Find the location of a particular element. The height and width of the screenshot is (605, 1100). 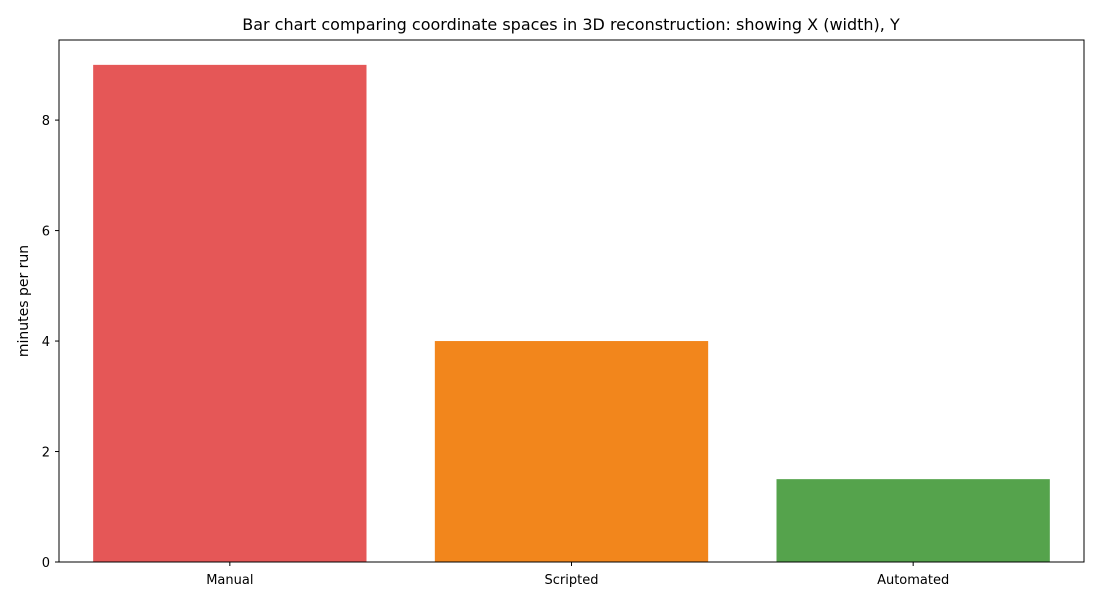

bar-automated is located at coordinates (913, 520).